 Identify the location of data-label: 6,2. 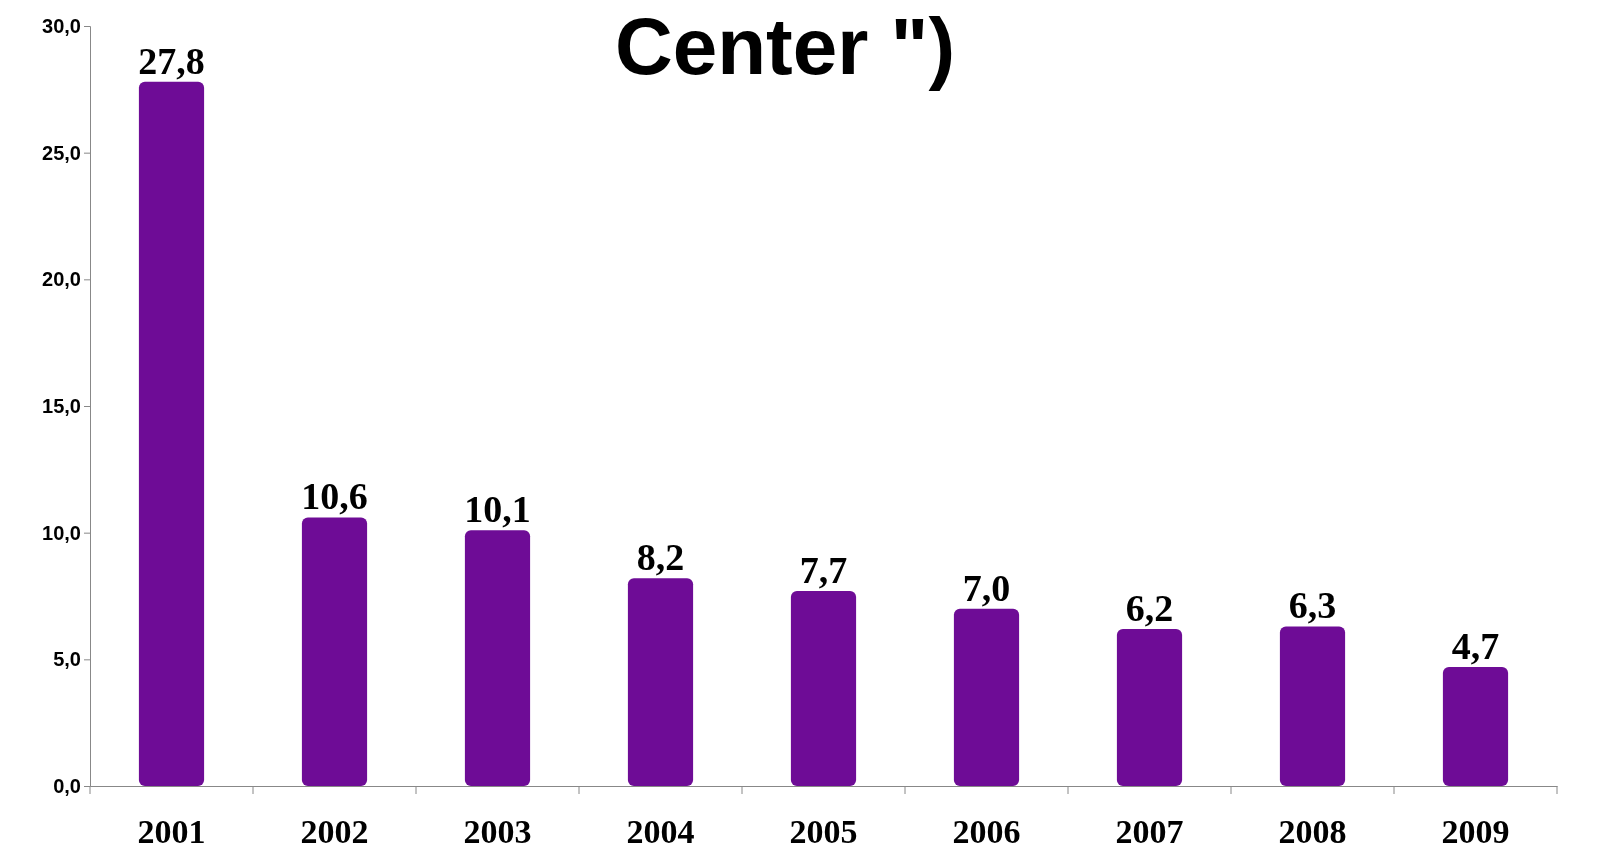
(1149, 607).